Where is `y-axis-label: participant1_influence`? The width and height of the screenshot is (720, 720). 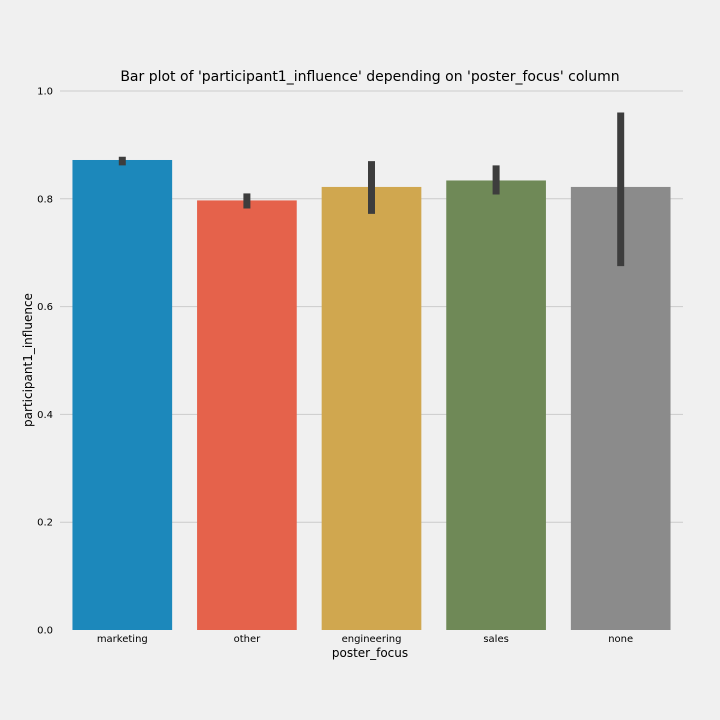 y-axis-label: participant1_influence is located at coordinates (28, 360).